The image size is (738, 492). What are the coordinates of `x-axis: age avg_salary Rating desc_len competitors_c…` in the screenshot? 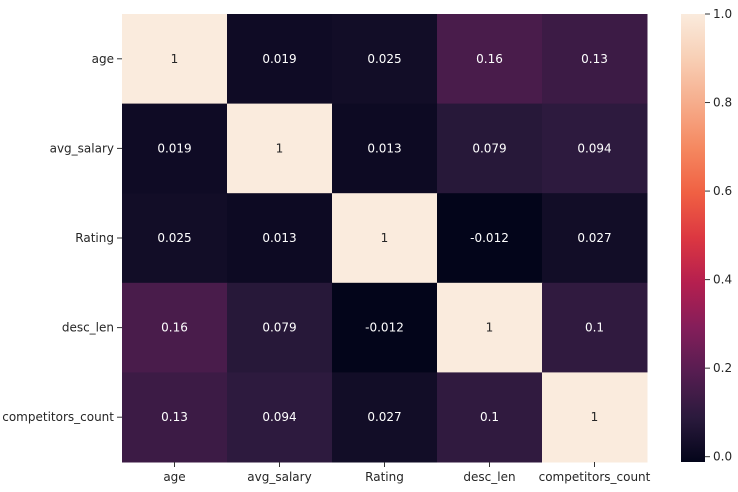 It's located at (407, 473).